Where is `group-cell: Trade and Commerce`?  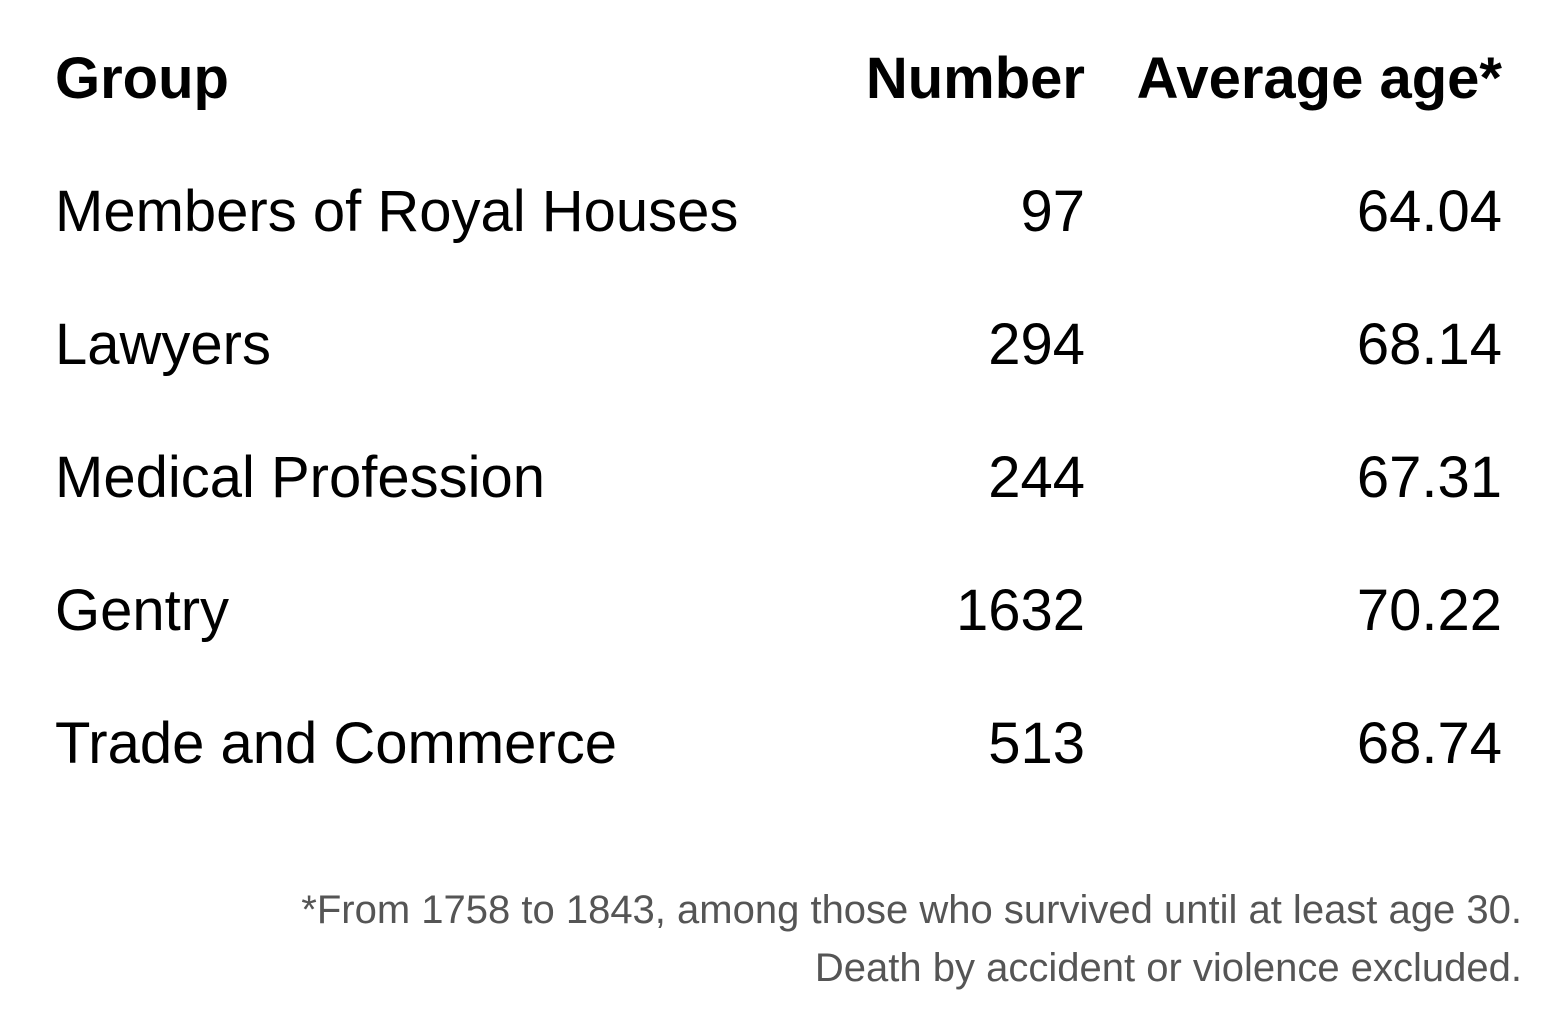 group-cell: Trade and Commerce is located at coordinates (336, 743).